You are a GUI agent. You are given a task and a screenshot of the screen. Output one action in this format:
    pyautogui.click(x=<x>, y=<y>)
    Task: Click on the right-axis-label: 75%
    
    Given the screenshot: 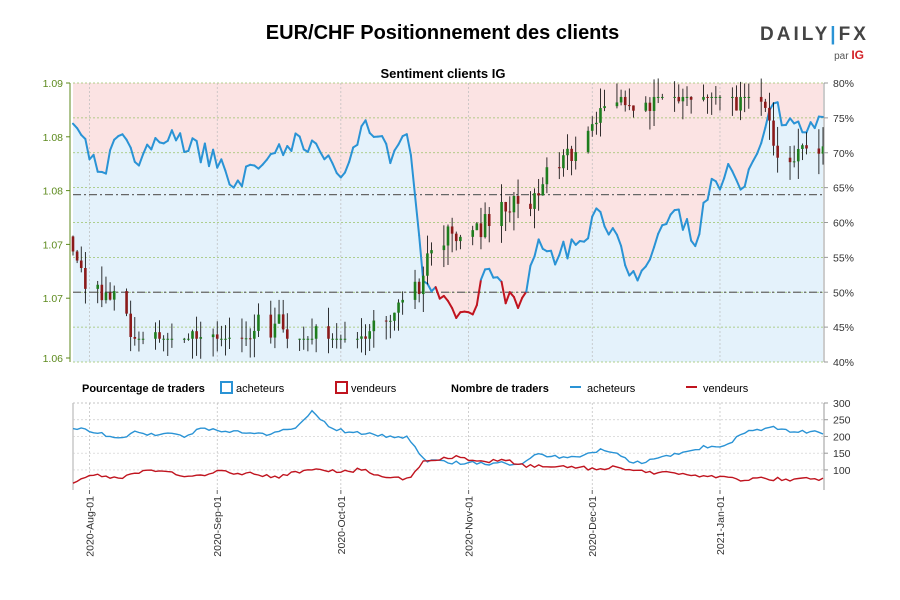 What is the action you would take?
    pyautogui.click(x=843, y=119)
    